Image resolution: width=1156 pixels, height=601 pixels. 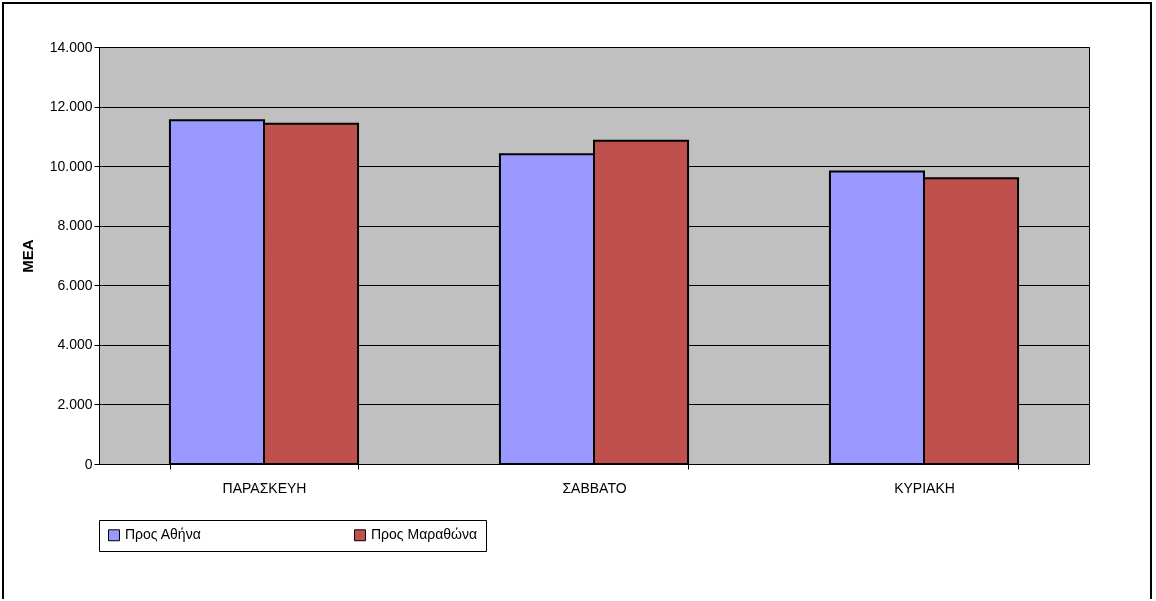 I want to click on y-tick-label: 14.000, so click(x=71, y=46).